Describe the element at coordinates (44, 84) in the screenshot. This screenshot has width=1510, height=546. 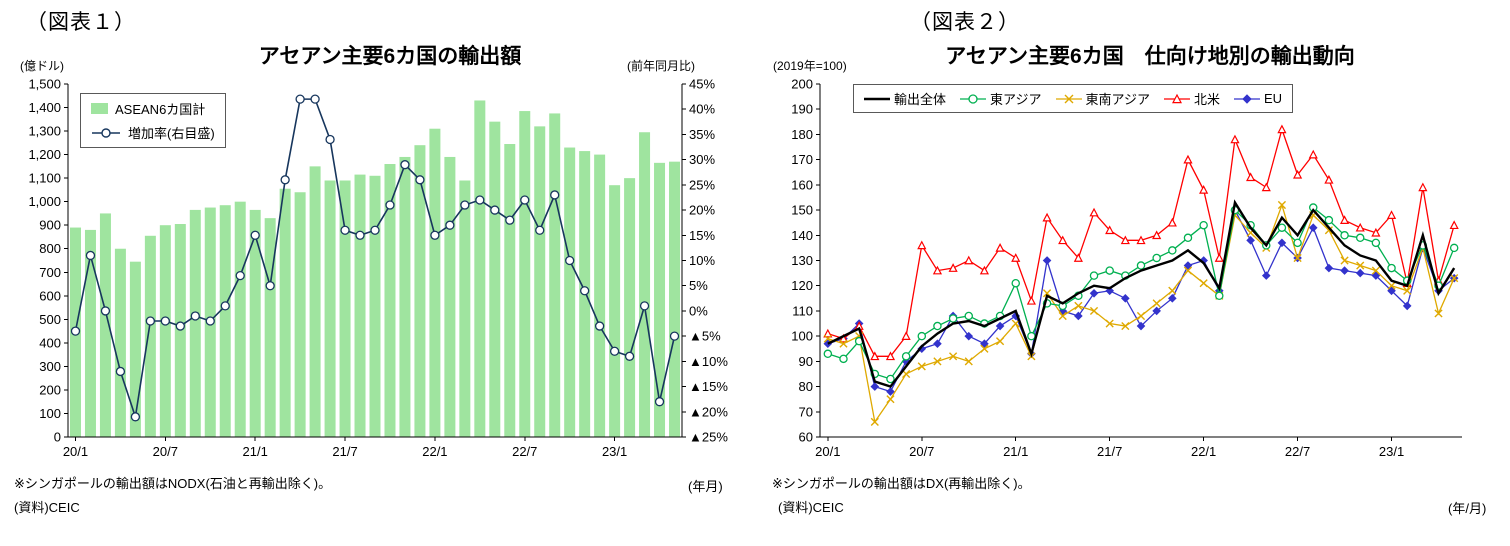
I see `y-left-tick-label: 1,500` at that location.